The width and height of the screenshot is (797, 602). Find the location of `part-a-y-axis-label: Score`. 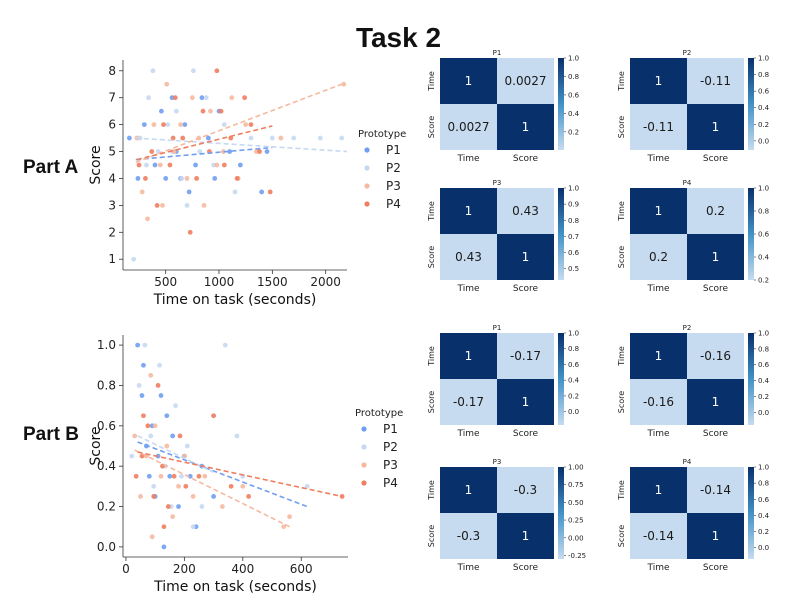

part-a-y-axis-label: Score is located at coordinates (96, 164).